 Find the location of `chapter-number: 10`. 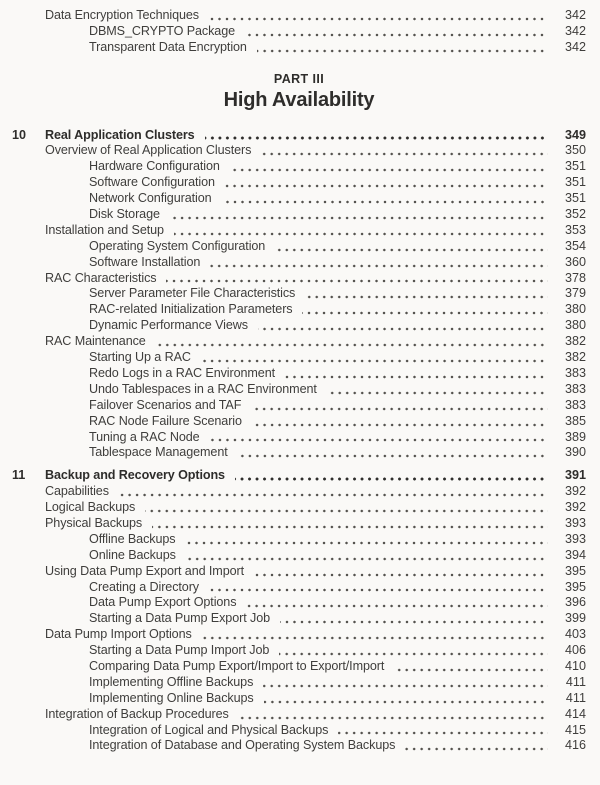

chapter-number: 10 is located at coordinates (19, 134).